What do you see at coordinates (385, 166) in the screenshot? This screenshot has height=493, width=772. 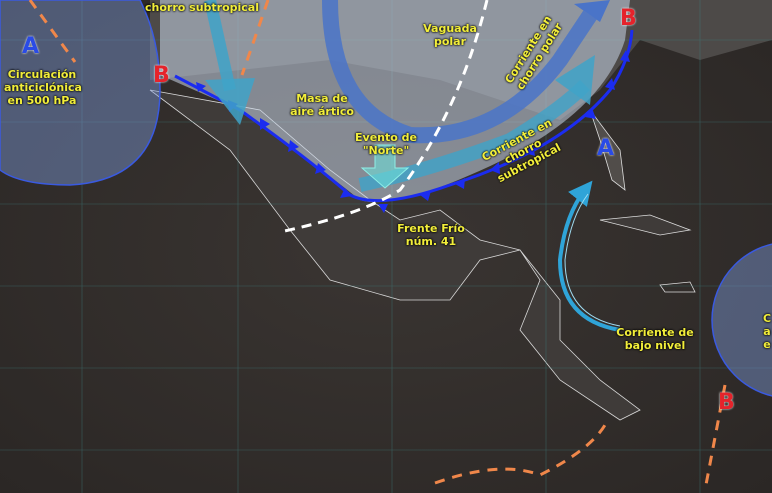 I see `norte-arrow-icon` at bounding box center [385, 166].